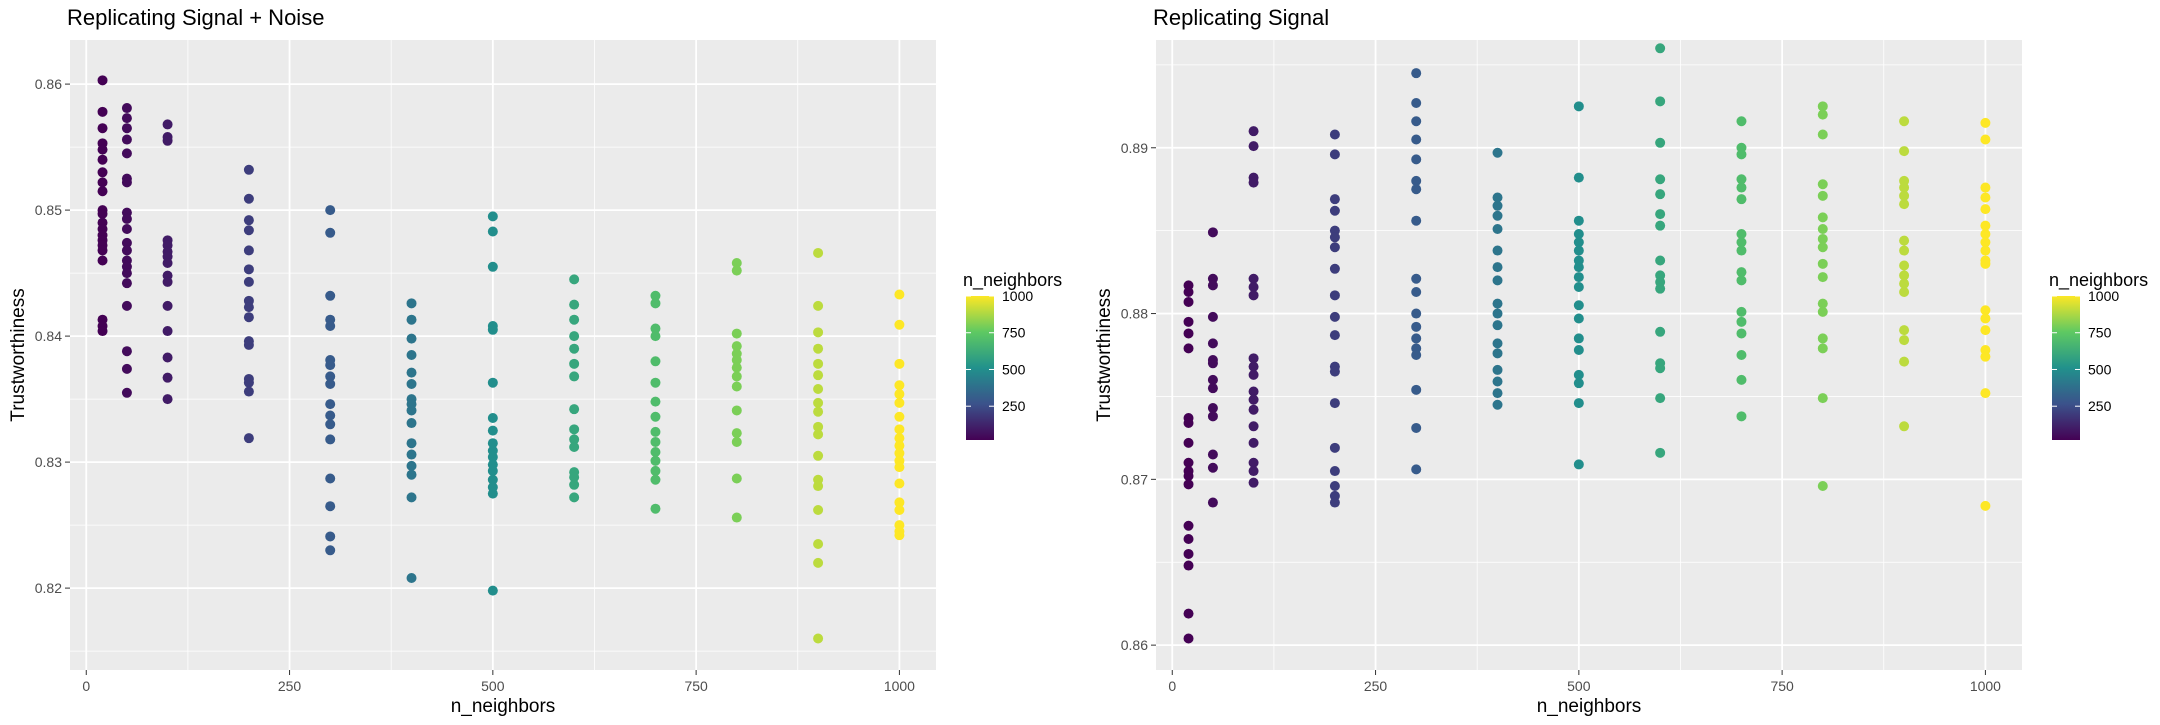 The height and width of the screenshot is (725, 2160). Describe the element at coordinates (980, 368) in the screenshot. I see `chart-left-legend-colorbar` at that location.